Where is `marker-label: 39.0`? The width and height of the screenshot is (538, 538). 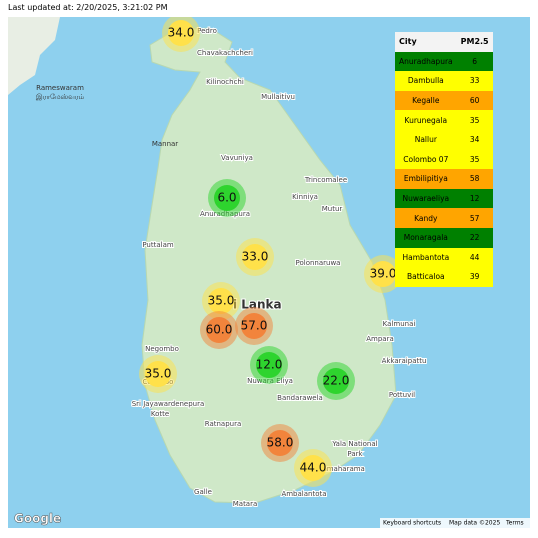
marker-label: 39.0 is located at coordinates (383, 274).